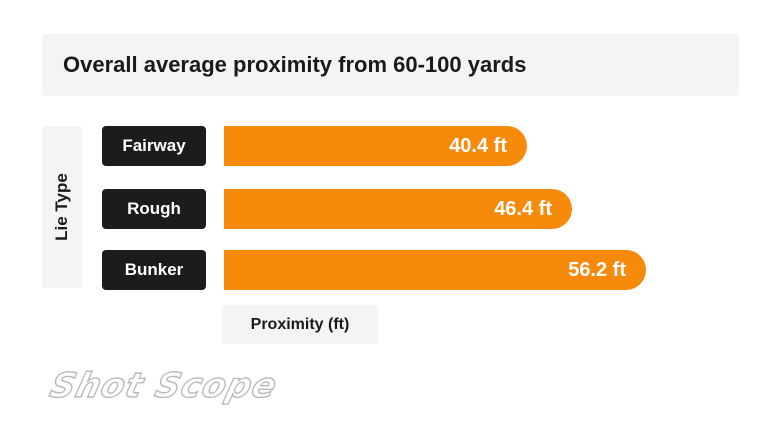  I want to click on bar-fairway, so click(375, 146).